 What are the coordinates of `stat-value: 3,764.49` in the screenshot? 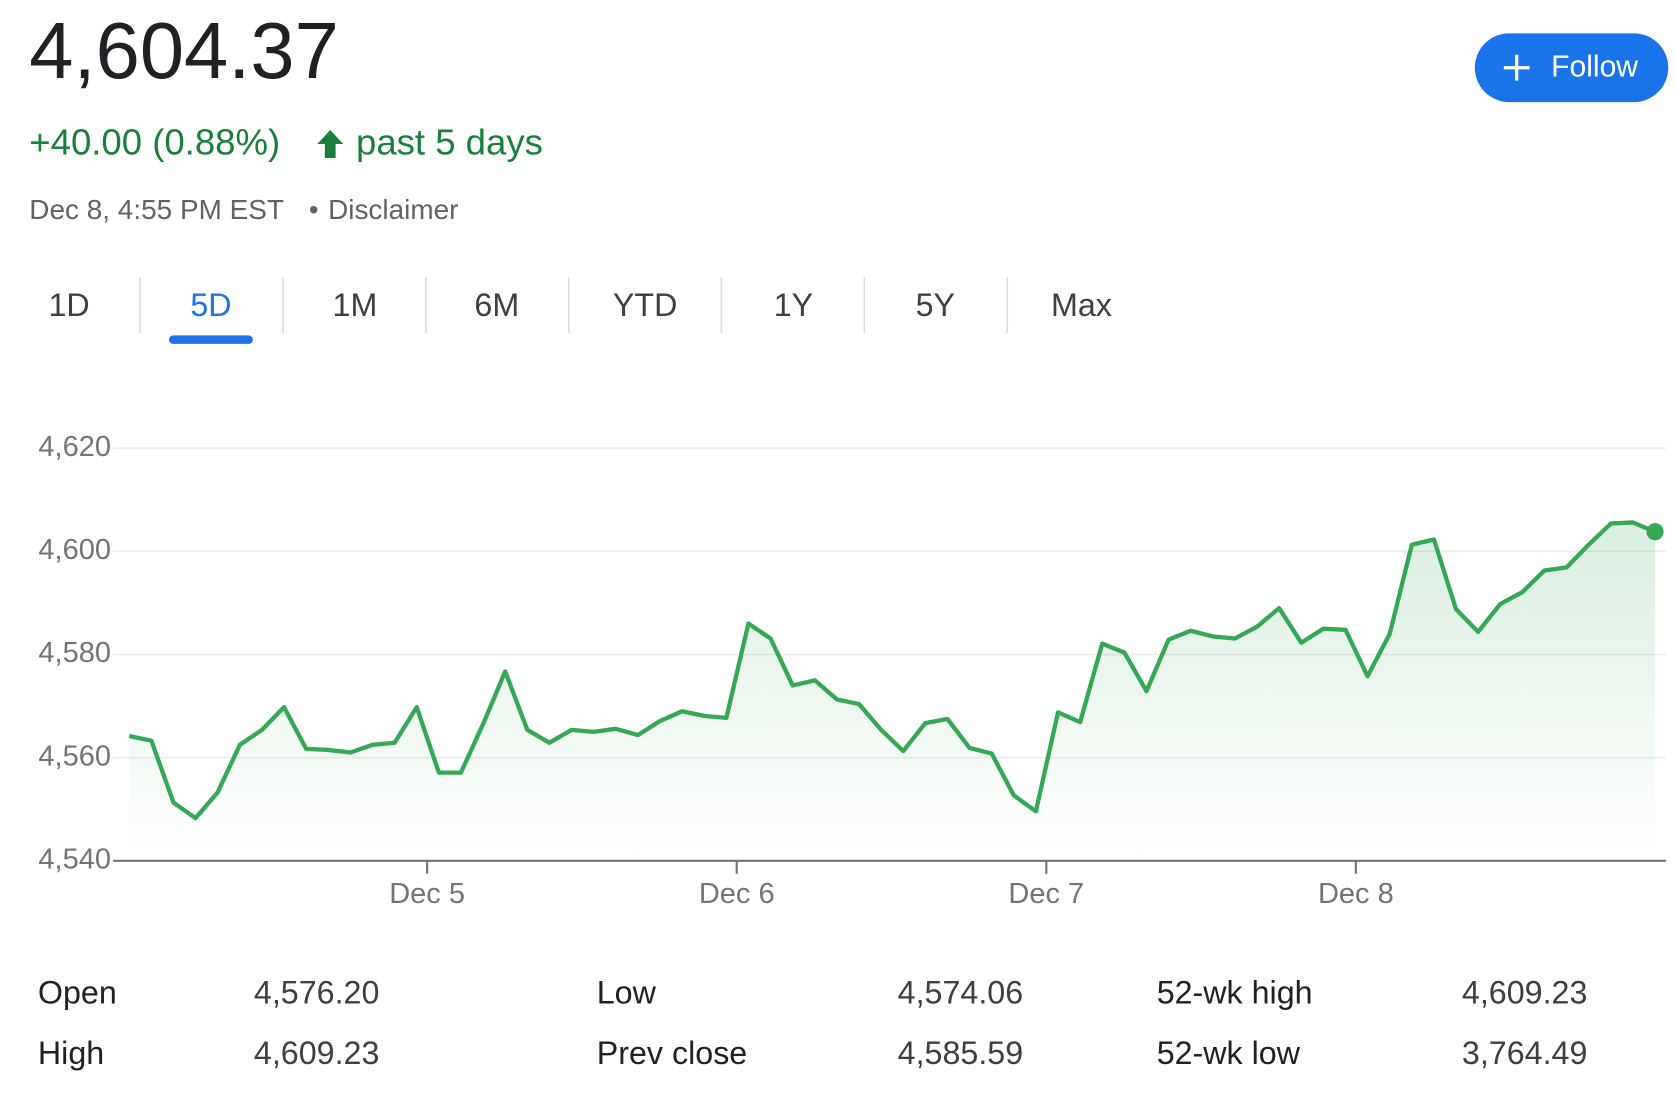 It's located at (1524, 1053).